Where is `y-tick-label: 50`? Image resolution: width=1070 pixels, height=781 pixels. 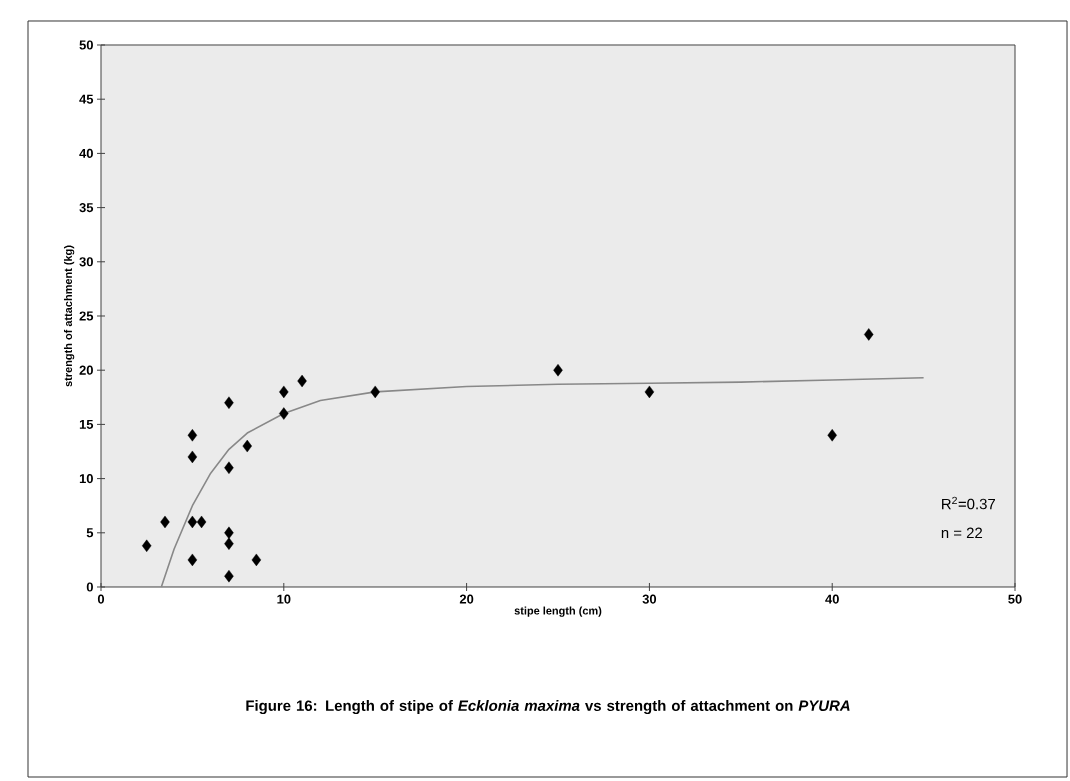
y-tick-label: 50 is located at coordinates (86, 45).